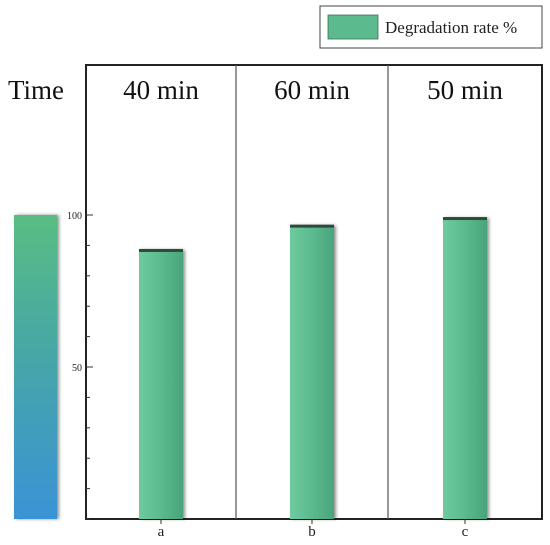 This screenshot has height=545, width=550. What do you see at coordinates (35, 367) in the screenshot?
I see `time-gradient-bar` at bounding box center [35, 367].